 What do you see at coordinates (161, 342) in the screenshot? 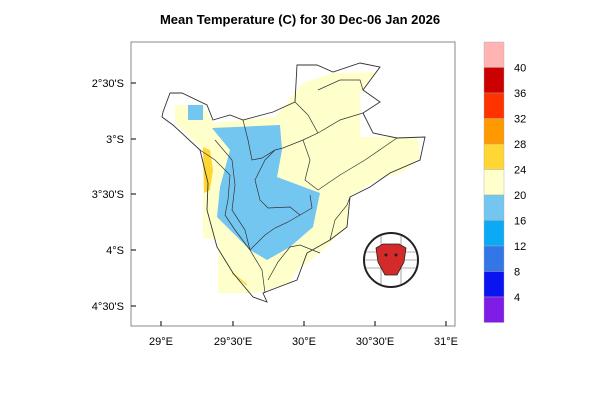
I see `x-tick-label: 29°E` at bounding box center [161, 342].